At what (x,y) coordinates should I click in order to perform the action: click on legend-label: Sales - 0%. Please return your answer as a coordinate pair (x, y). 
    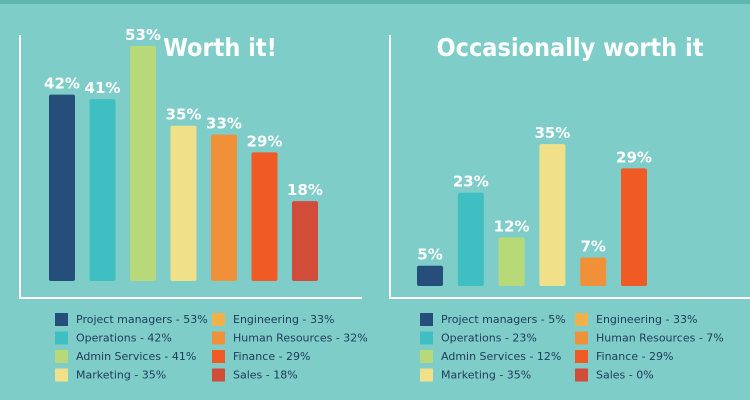
    Looking at the image, I should click on (625, 375).